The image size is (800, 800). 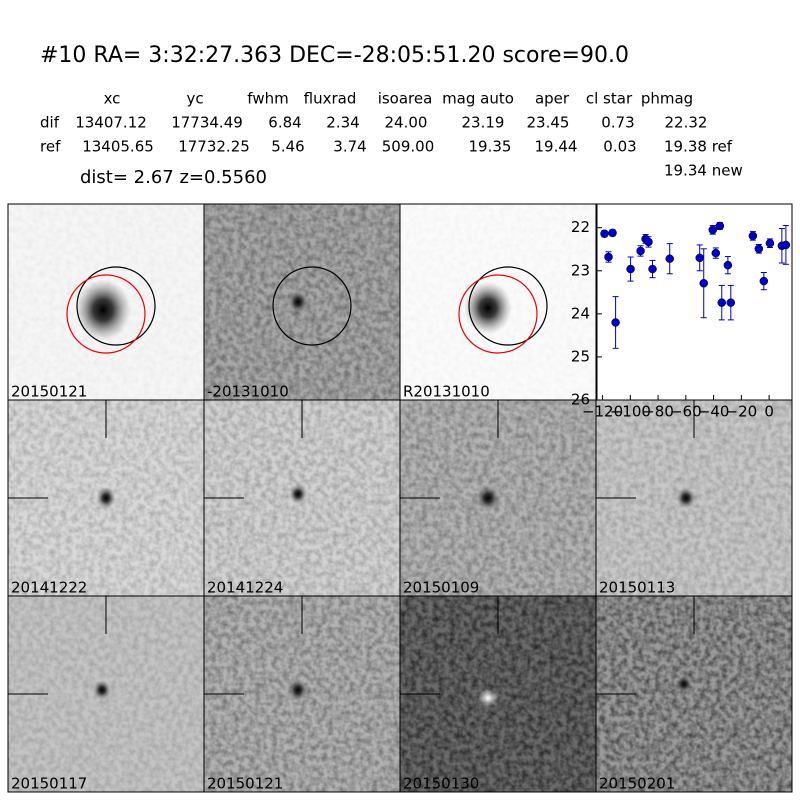 I want to click on cell: 17734.49, so click(x=207, y=123).